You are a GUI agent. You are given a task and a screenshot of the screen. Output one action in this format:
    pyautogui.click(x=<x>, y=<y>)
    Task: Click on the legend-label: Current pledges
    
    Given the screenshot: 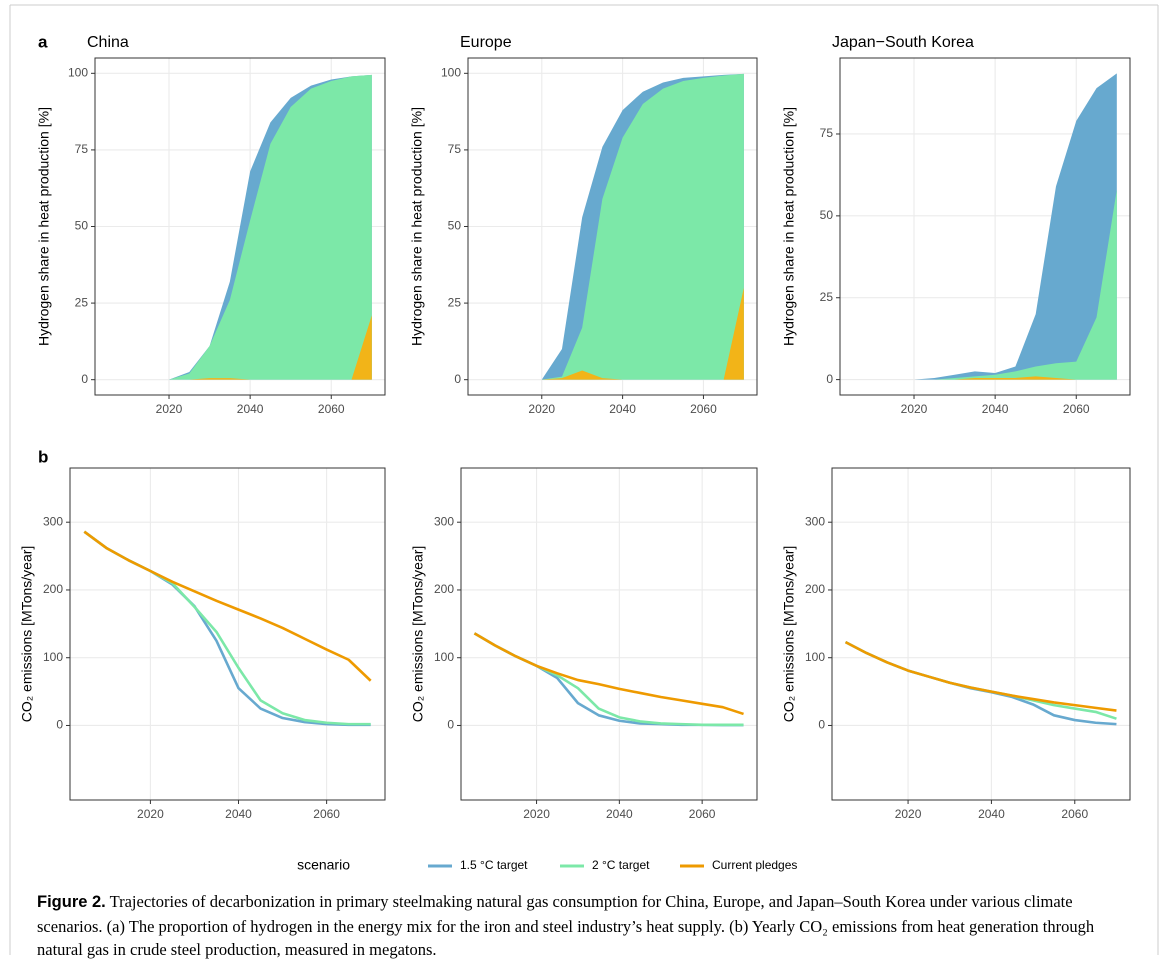 What is the action you would take?
    pyautogui.click(x=754, y=865)
    